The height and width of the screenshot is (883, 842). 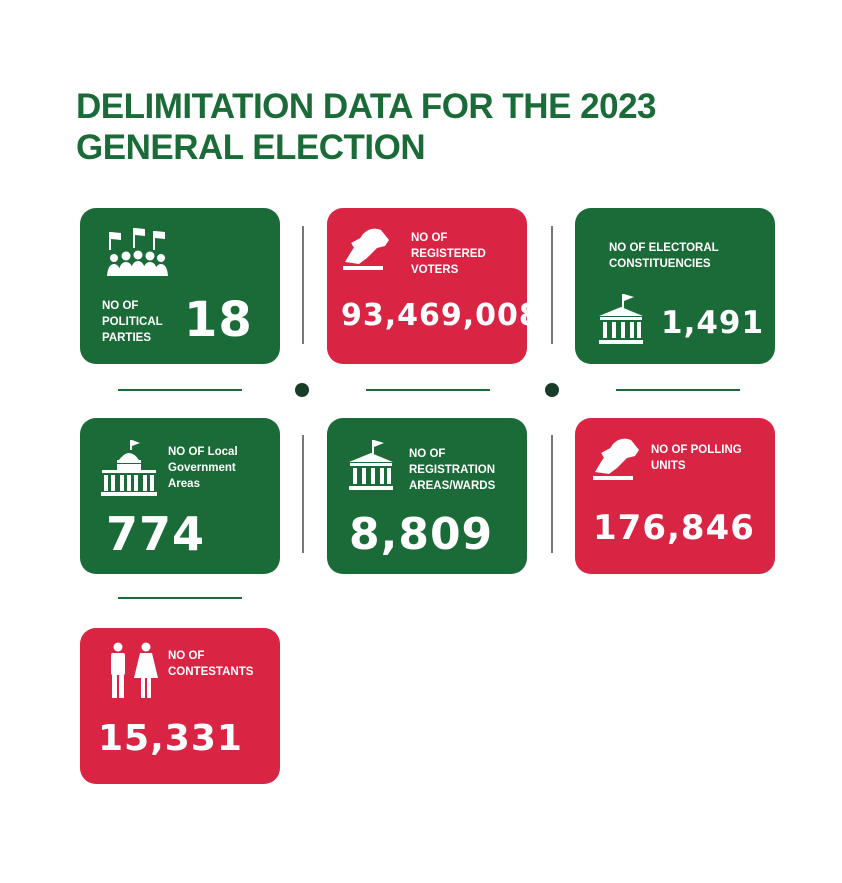 What do you see at coordinates (421, 534) in the screenshot?
I see `card-value: 8,809` at bounding box center [421, 534].